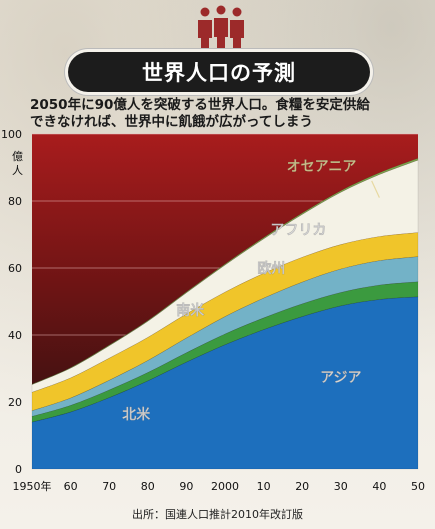  What do you see at coordinates (217, 514) in the screenshot?
I see `source-note: 出所：国連人口推計2010年改訂版` at bounding box center [217, 514].